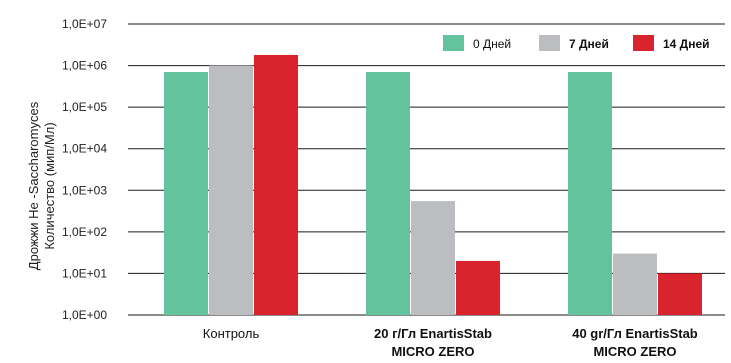  Describe the element at coordinates (84, 273) in the screenshot. I see `y-tick-label: 1,0E+01` at that location.